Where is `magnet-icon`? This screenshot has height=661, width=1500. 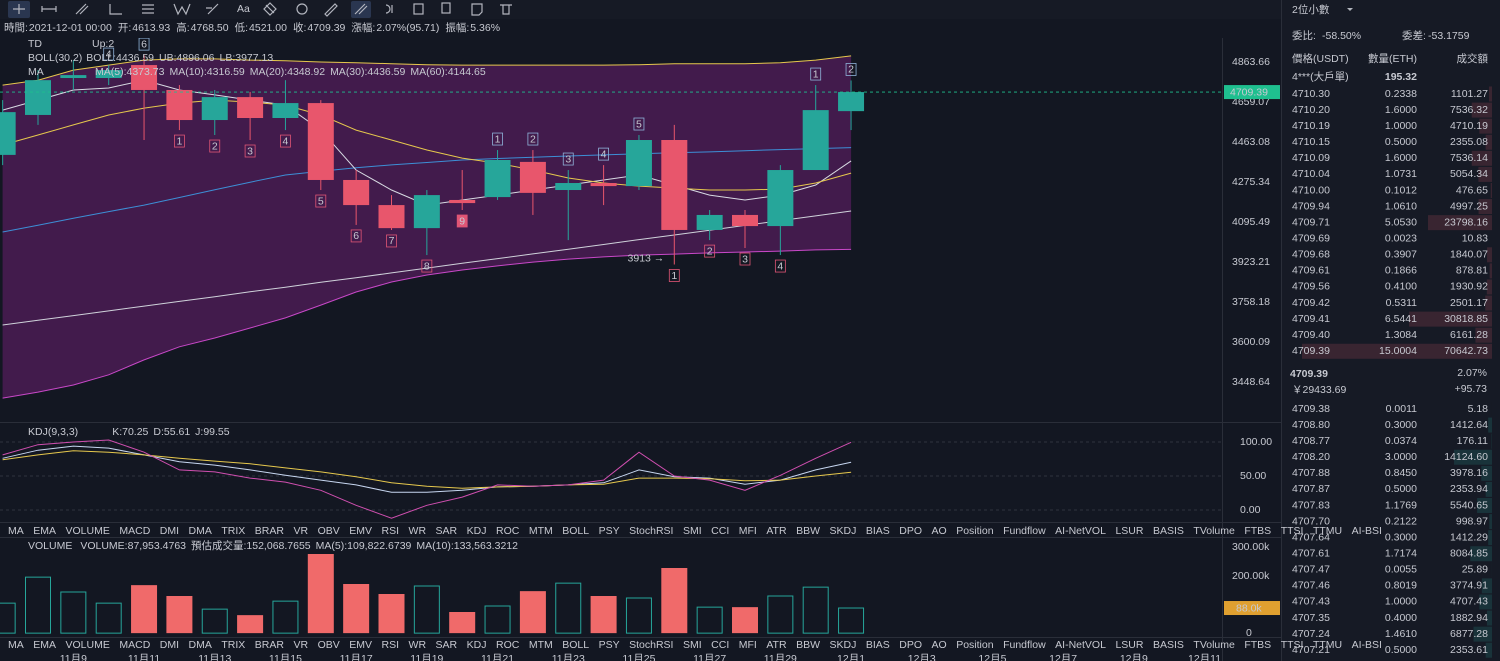
magnet-icon is located at coordinates (302, 9).